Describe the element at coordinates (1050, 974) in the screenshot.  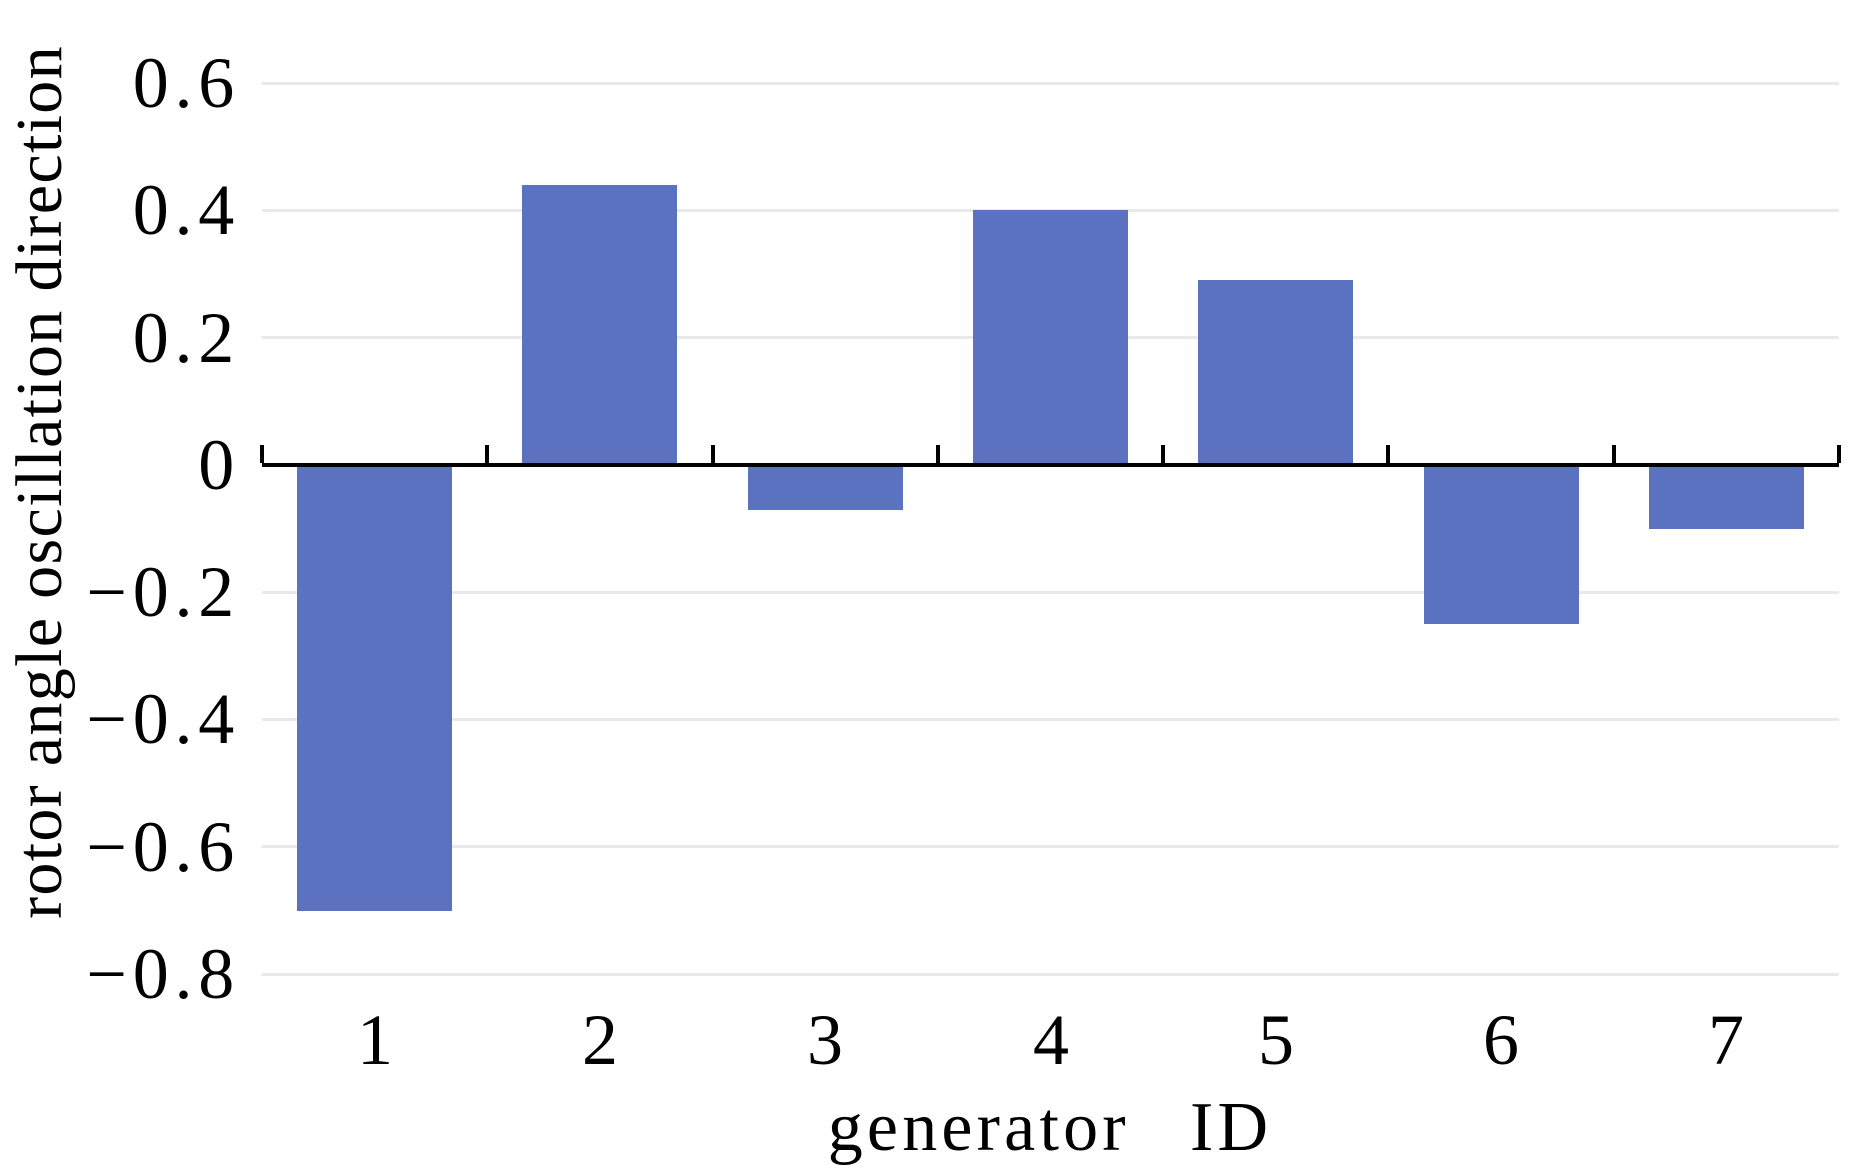
I see `gridline-y-−0.8` at that location.